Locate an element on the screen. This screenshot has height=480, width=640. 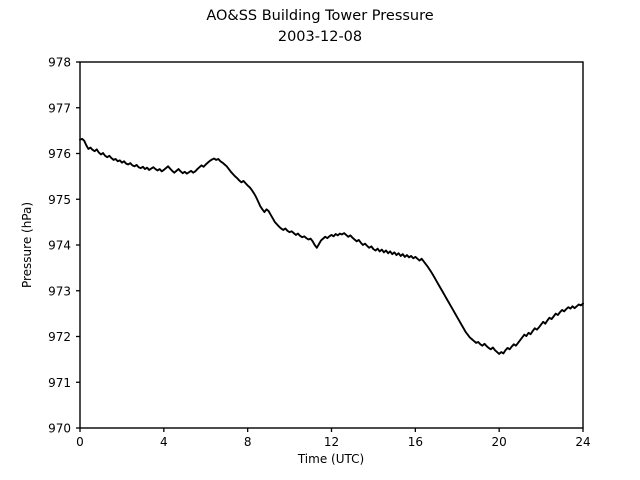
x-tick-label: 4 is located at coordinates (164, 442).